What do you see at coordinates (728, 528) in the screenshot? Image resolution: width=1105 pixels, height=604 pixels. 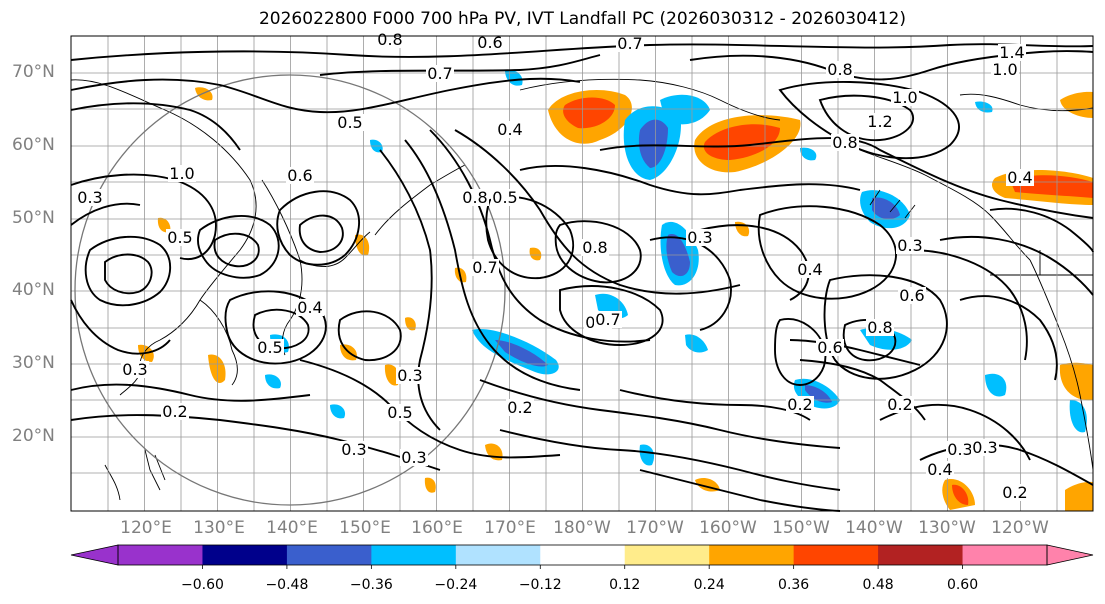 I see `lon-label: 160°W` at bounding box center [728, 528].